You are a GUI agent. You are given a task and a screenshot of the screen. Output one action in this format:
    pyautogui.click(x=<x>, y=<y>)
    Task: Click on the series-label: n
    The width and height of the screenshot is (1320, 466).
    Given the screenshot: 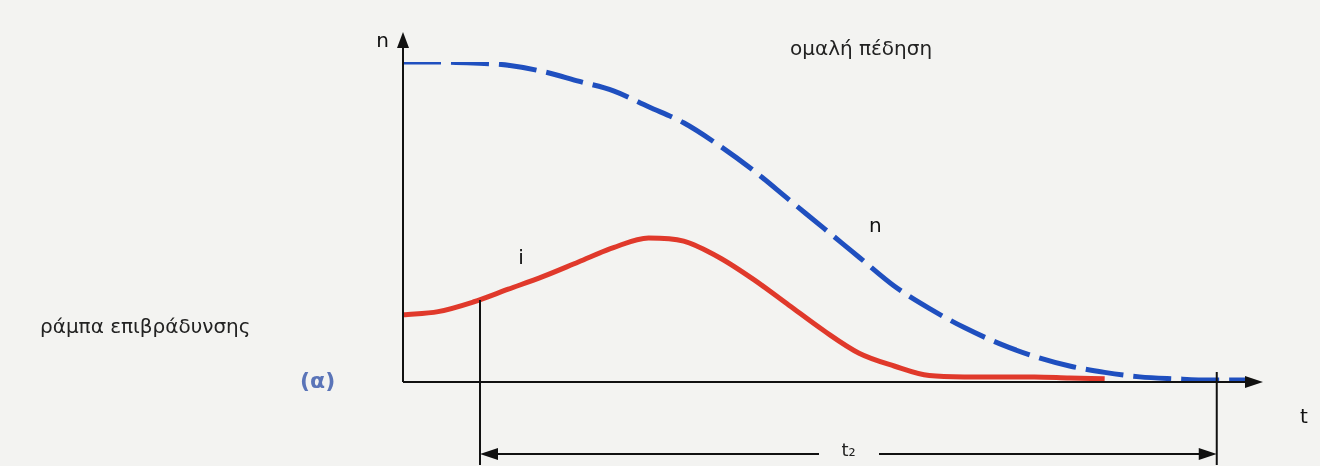 What is the action you would take?
    pyautogui.click(x=875, y=225)
    